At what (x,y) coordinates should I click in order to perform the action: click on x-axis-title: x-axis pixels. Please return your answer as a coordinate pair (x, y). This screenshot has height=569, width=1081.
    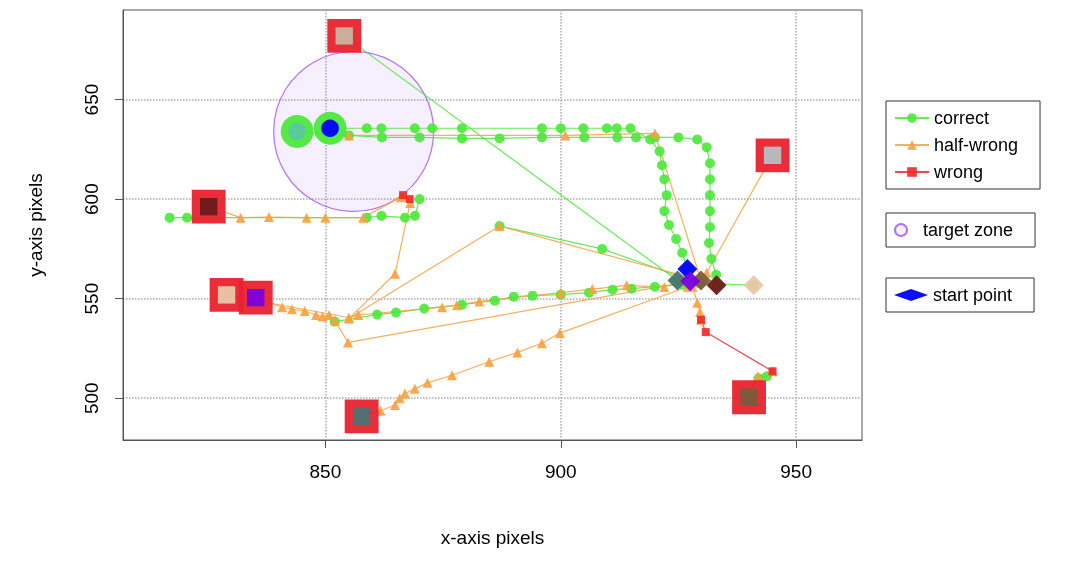
    Looking at the image, I should click on (492, 537).